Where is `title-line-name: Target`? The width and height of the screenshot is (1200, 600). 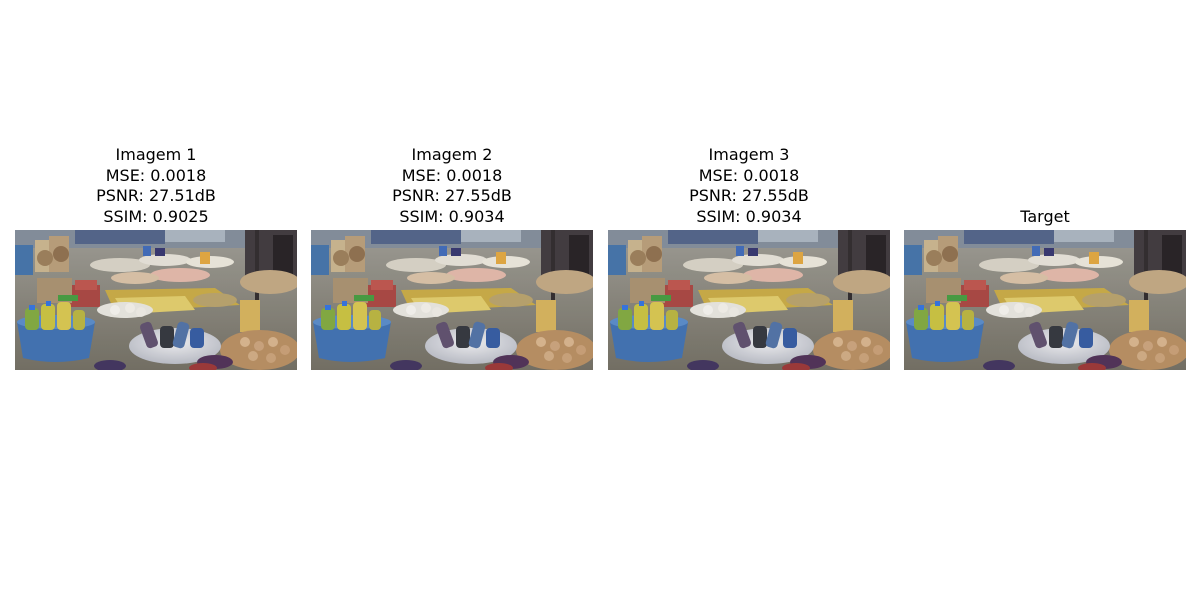 title-line-name: Target is located at coordinates (1045, 216).